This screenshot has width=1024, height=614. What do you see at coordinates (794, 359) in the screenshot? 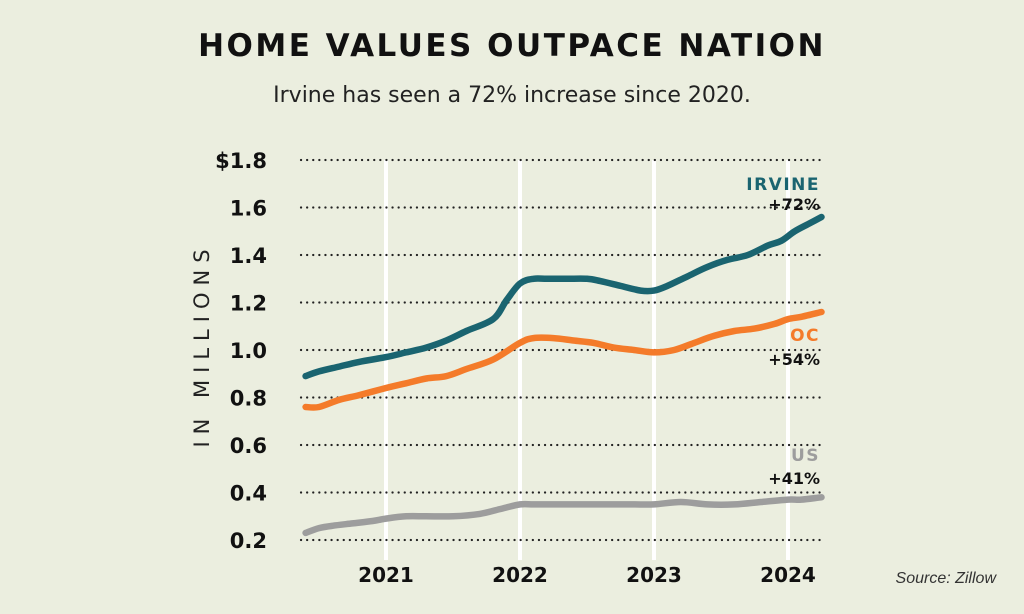
I see `series-change-label-oc: +54%` at bounding box center [794, 359].